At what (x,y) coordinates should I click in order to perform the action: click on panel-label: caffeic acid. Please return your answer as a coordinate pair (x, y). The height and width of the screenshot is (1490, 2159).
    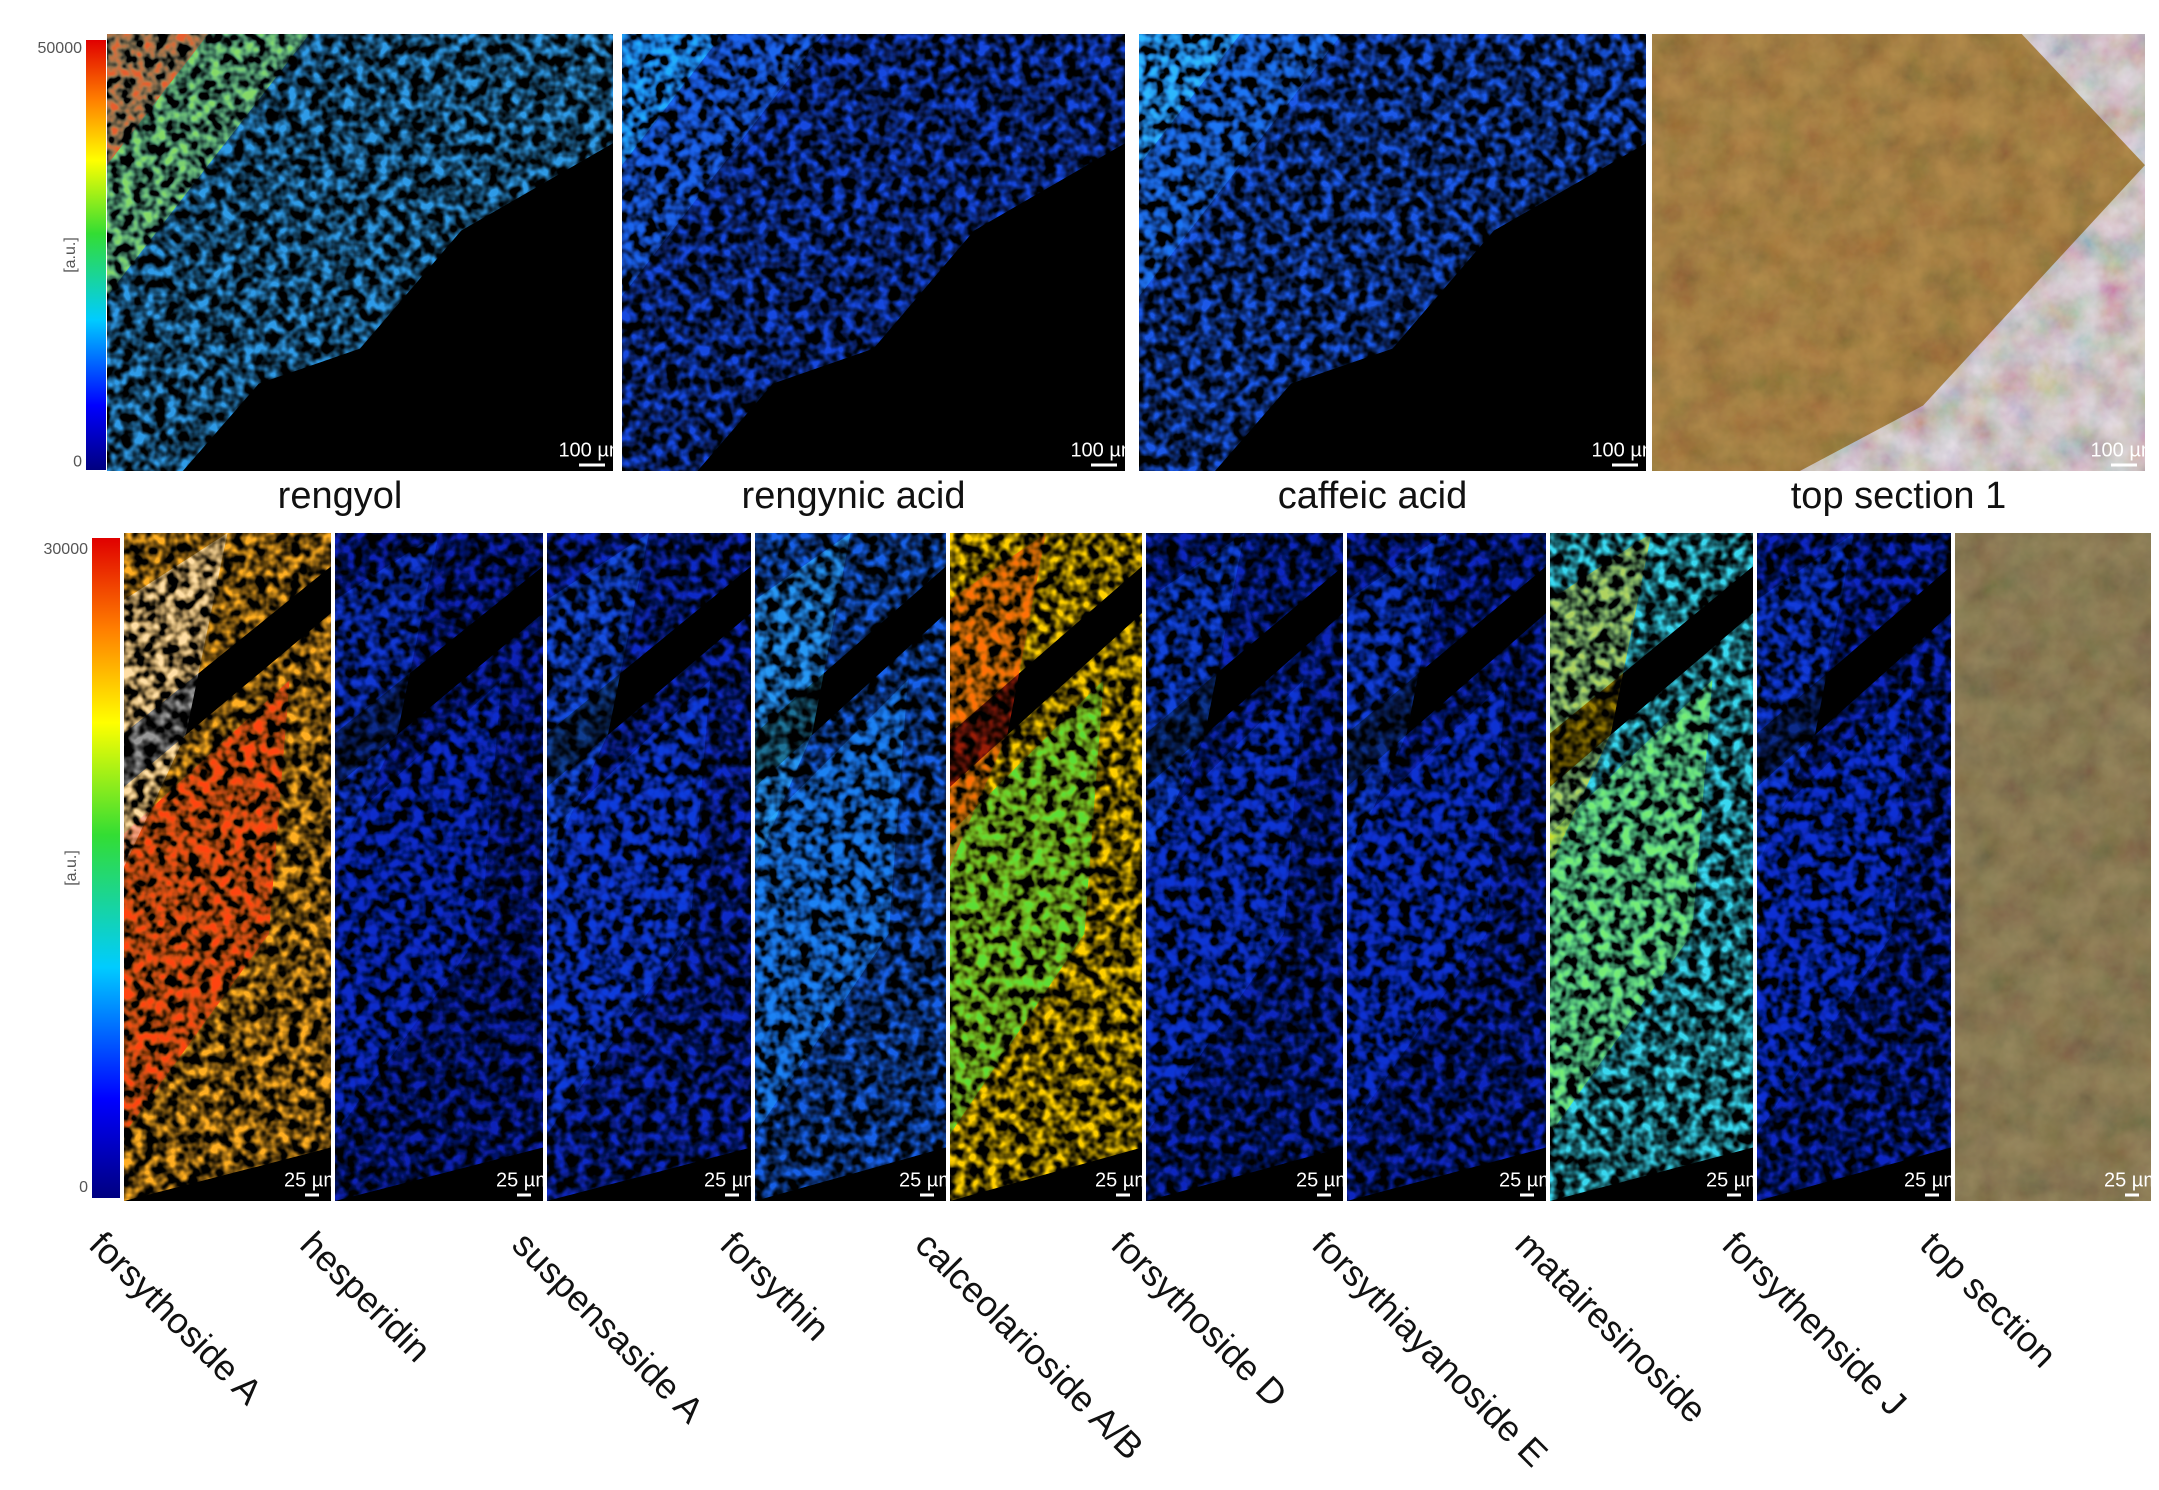
    Looking at the image, I should click on (1372, 496).